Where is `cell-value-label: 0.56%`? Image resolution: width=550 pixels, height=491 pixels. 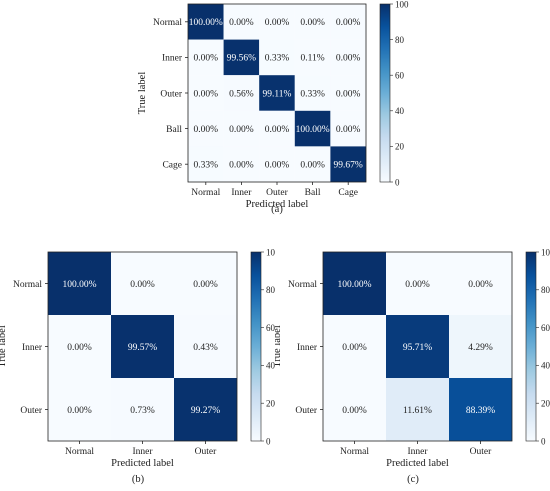 cell-value-label: 0.56% is located at coordinates (241, 94).